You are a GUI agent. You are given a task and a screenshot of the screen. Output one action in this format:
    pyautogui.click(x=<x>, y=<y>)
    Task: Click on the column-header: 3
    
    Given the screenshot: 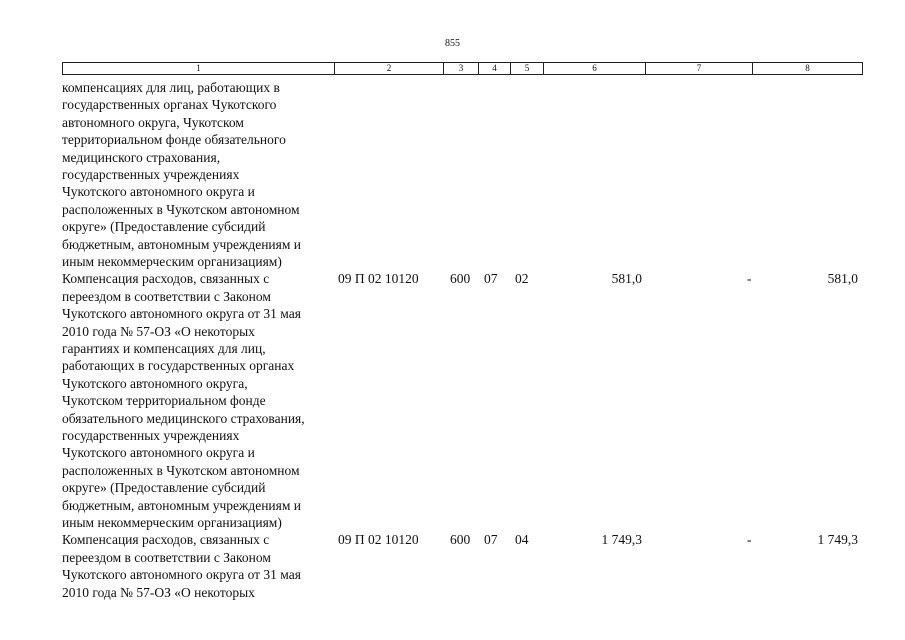 What is the action you would take?
    pyautogui.click(x=461, y=68)
    